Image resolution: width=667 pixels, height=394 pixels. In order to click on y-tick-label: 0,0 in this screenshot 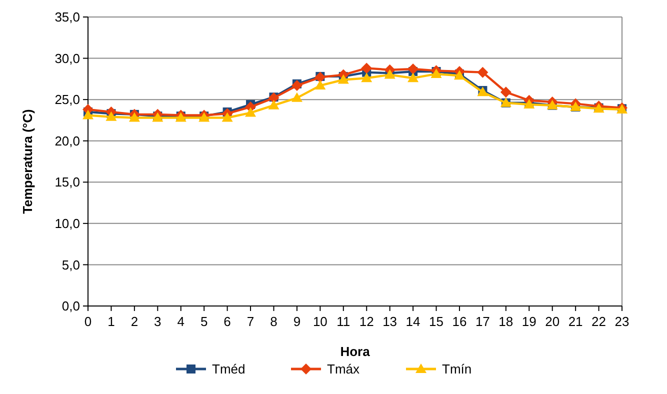, I will do `click(71, 306)`.